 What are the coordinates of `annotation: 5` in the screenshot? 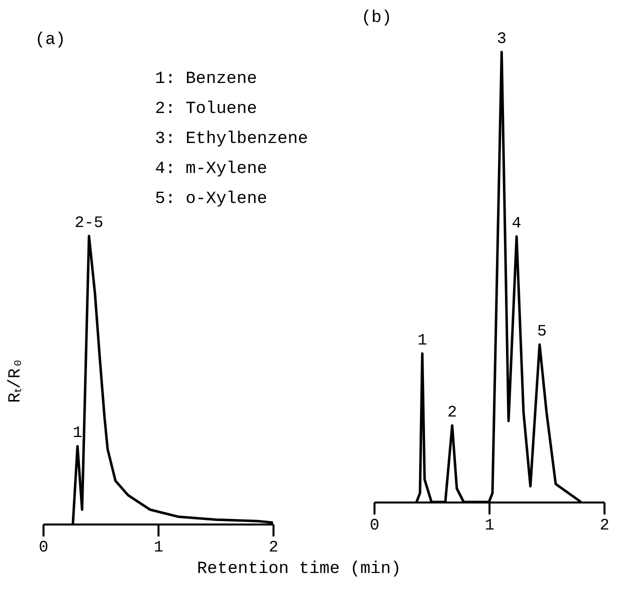 It's located at (542, 331).